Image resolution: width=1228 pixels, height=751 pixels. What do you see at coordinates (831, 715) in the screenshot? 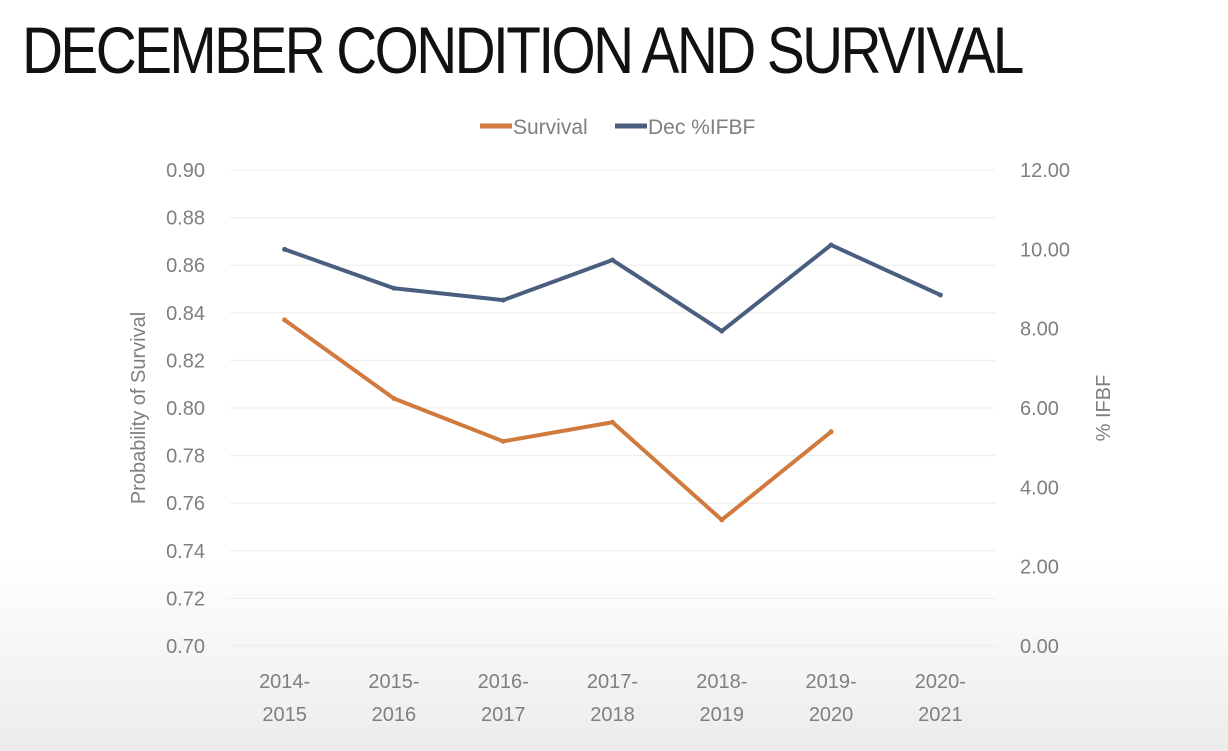
I see `x-tick-label: 2020` at bounding box center [831, 715].